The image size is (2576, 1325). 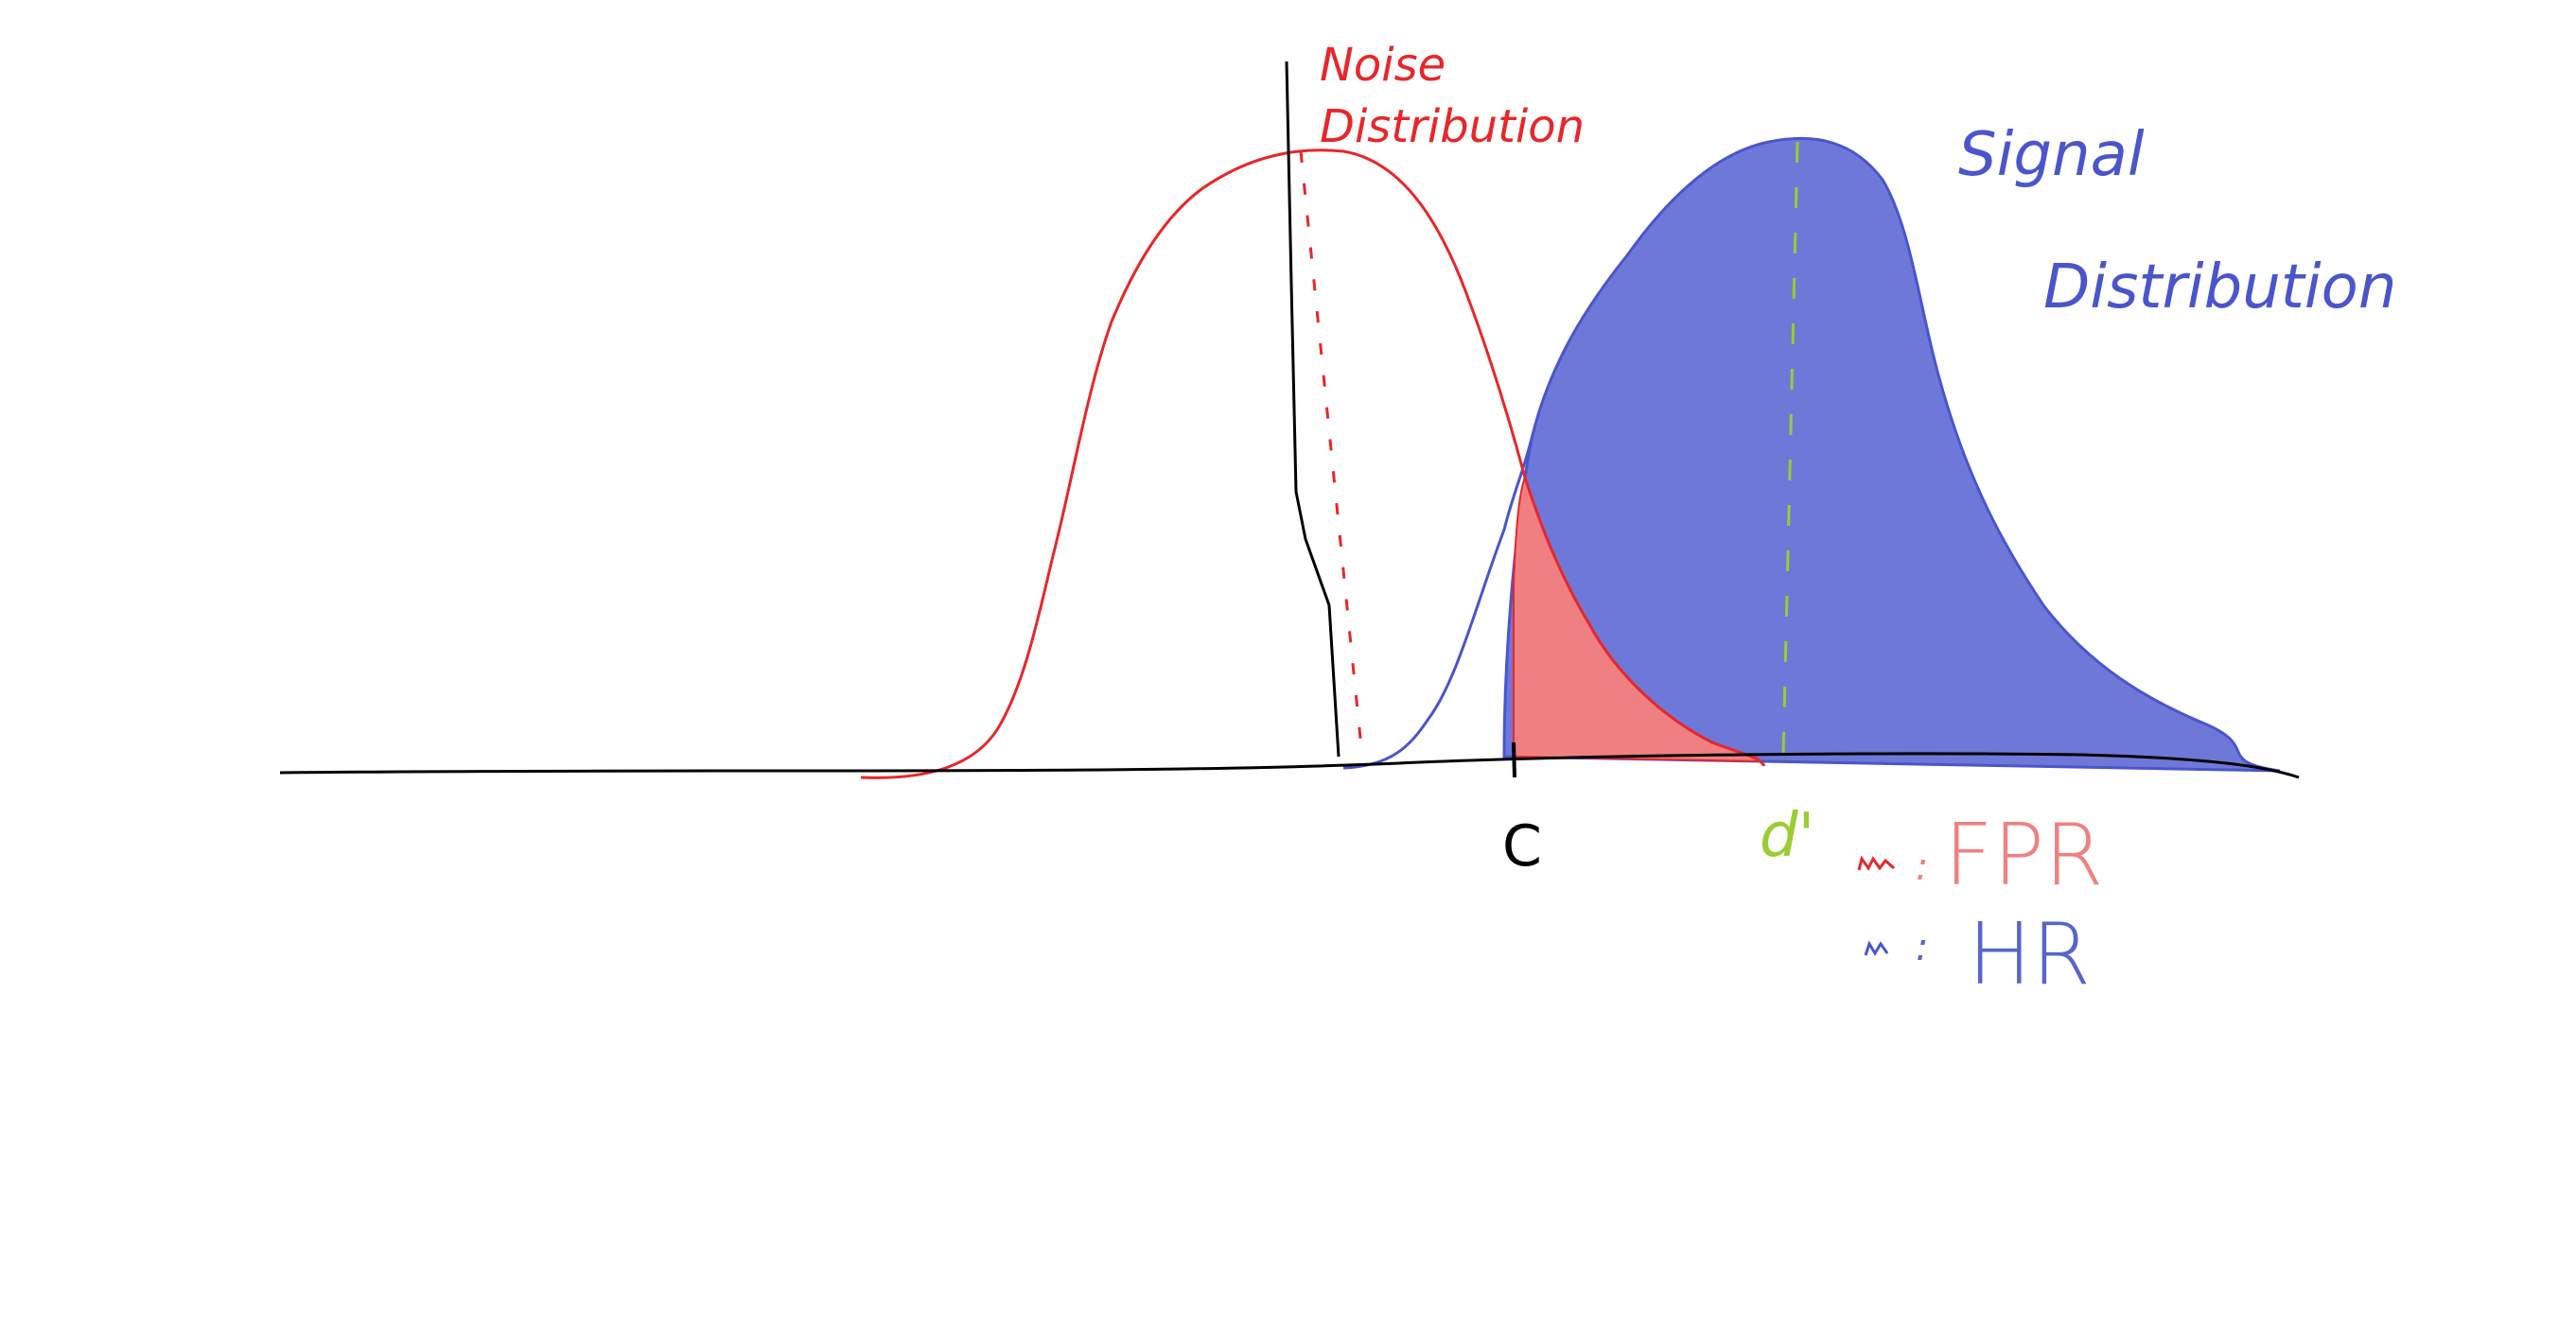 What do you see at coordinates (2051, 155) in the screenshot?
I see `signal-label-line1: Signal` at bounding box center [2051, 155].